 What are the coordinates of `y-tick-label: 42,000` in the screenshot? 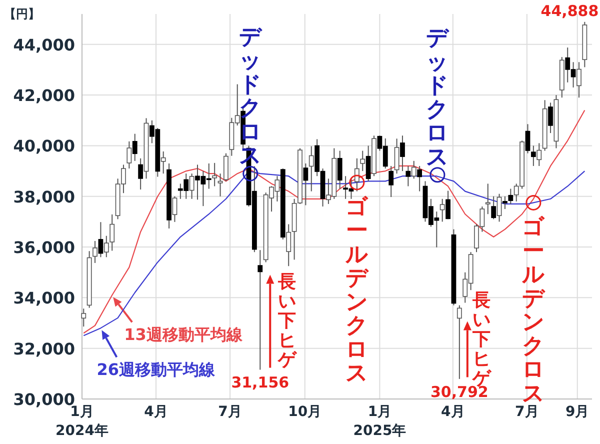 It's located at (44, 96).